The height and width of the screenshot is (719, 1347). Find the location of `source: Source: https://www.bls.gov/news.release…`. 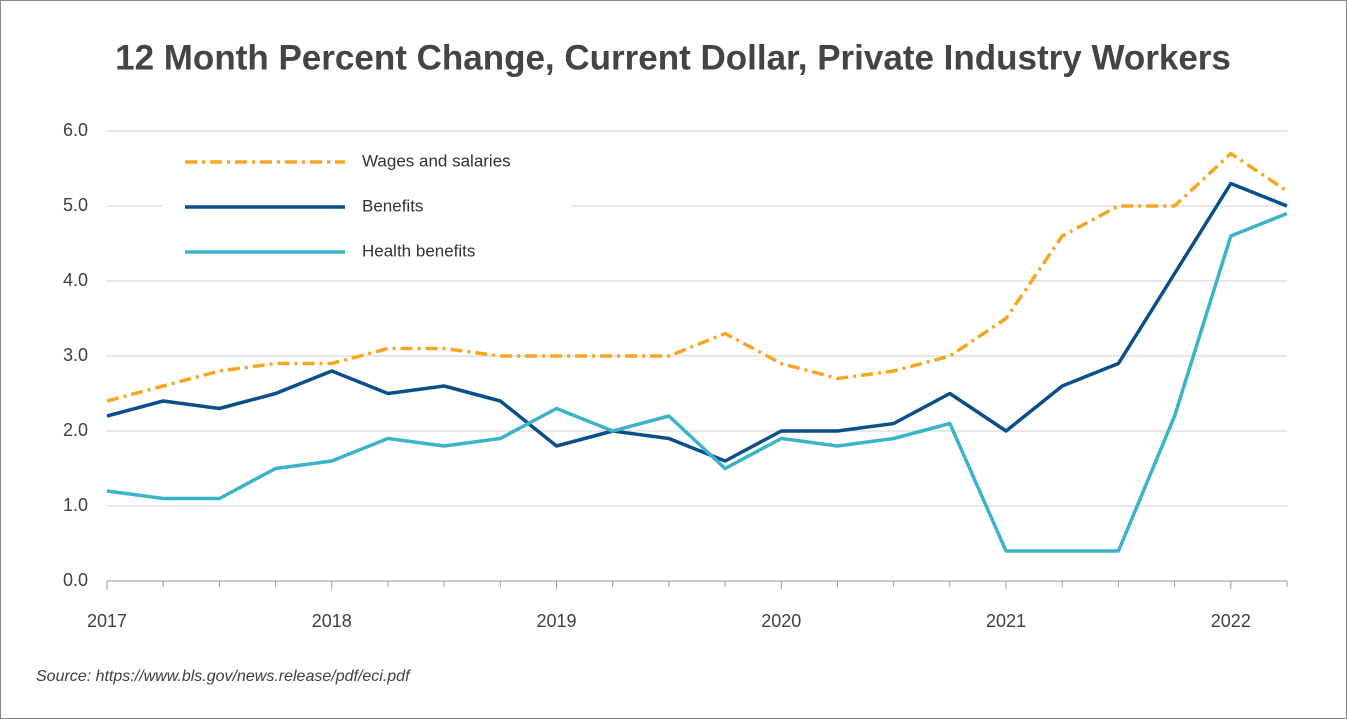

source: Source: https://www.bls.gov/news.release… is located at coordinates (223, 676).